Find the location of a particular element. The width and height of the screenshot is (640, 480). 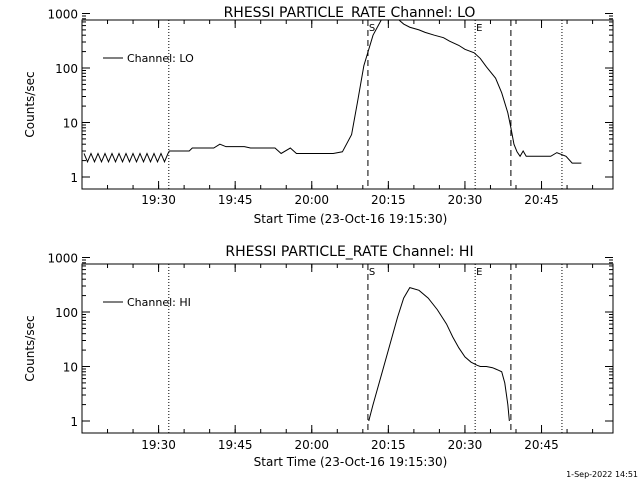

chart-title: RHESSI PARTICLE_RATE Channel: LO is located at coordinates (350, 13).